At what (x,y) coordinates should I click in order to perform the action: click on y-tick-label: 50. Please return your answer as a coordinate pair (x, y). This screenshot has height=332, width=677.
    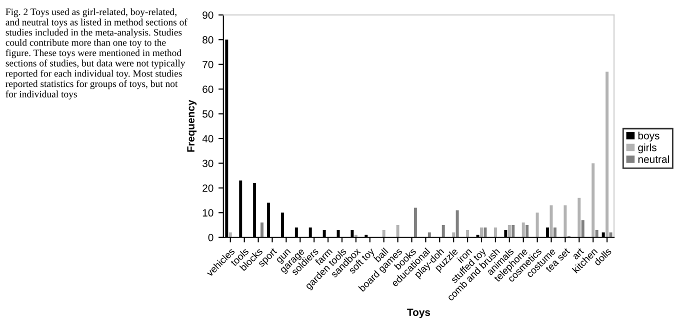
    Looking at the image, I should click on (208, 114).